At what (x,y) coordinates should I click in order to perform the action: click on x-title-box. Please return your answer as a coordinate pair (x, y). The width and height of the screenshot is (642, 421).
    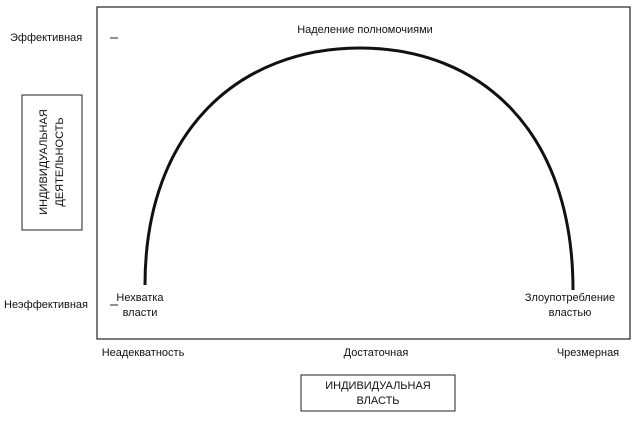
    Looking at the image, I should click on (378, 393).